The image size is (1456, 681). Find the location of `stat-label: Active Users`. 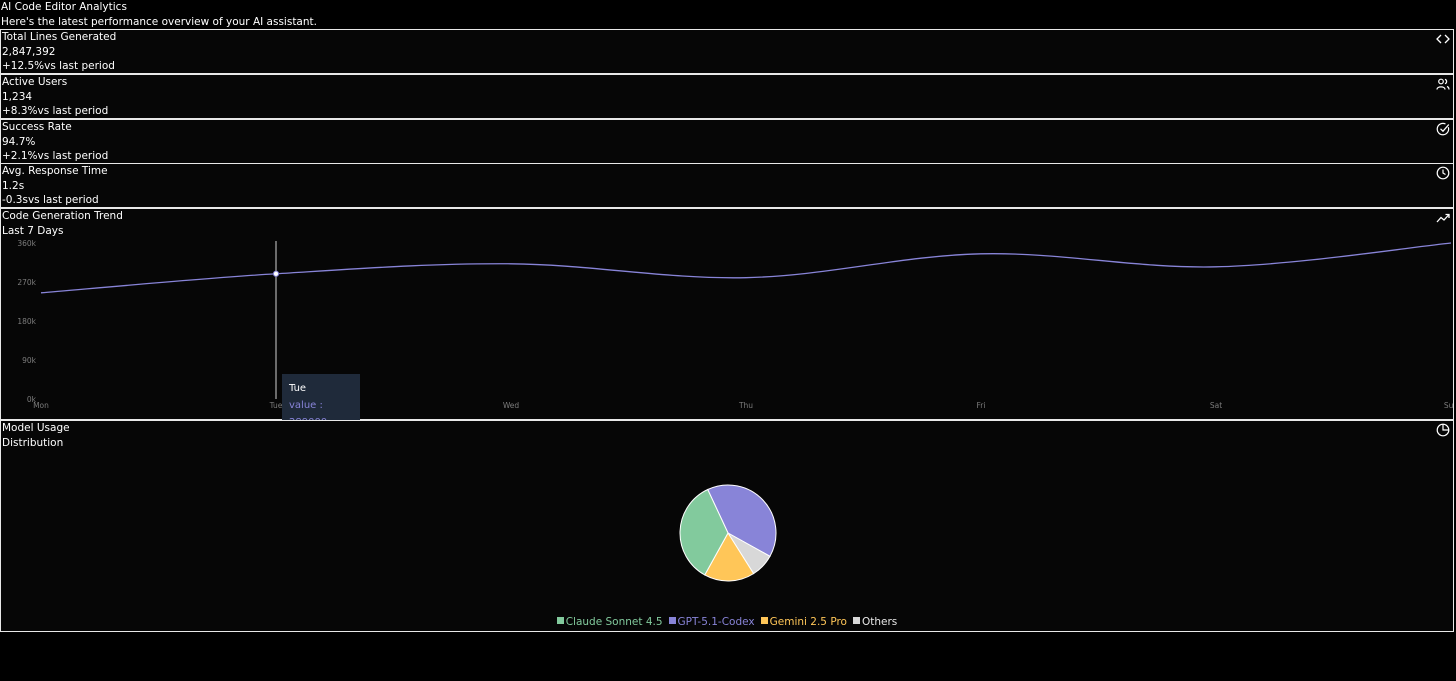

stat-label: Active Users is located at coordinates (35, 82).